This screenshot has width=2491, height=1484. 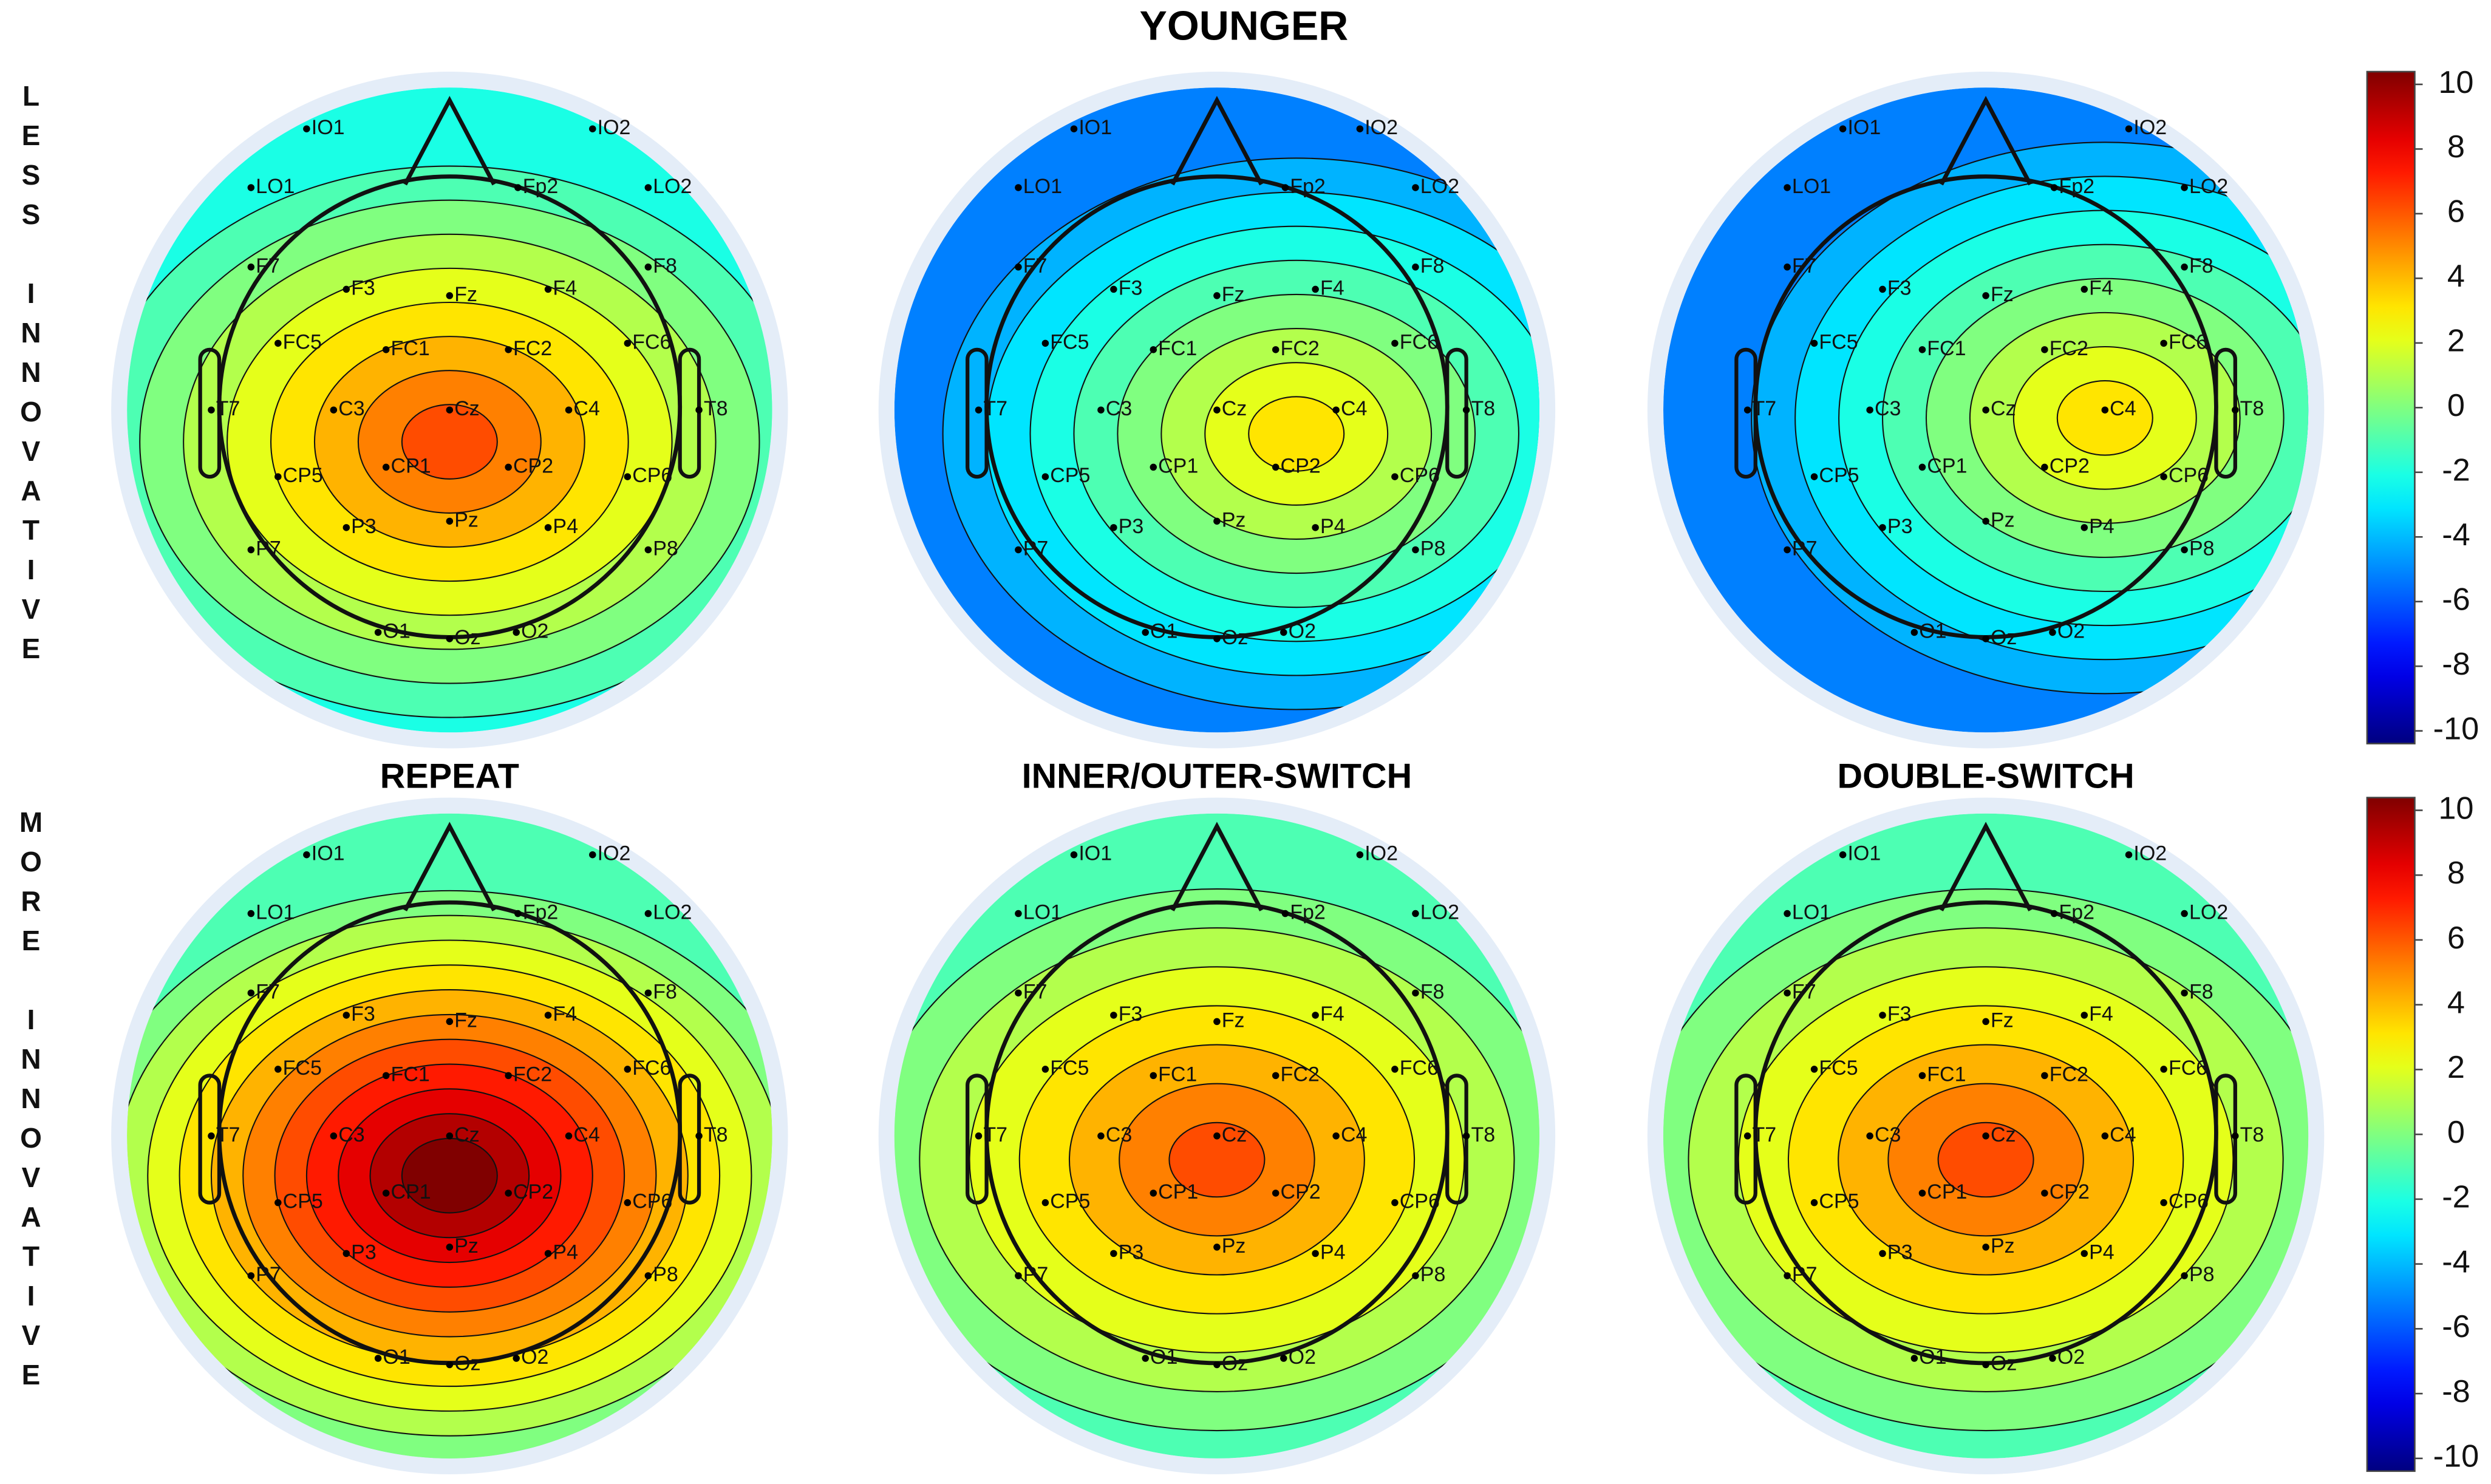 I want to click on electrode-label: FC1, so click(x=1177, y=1074).